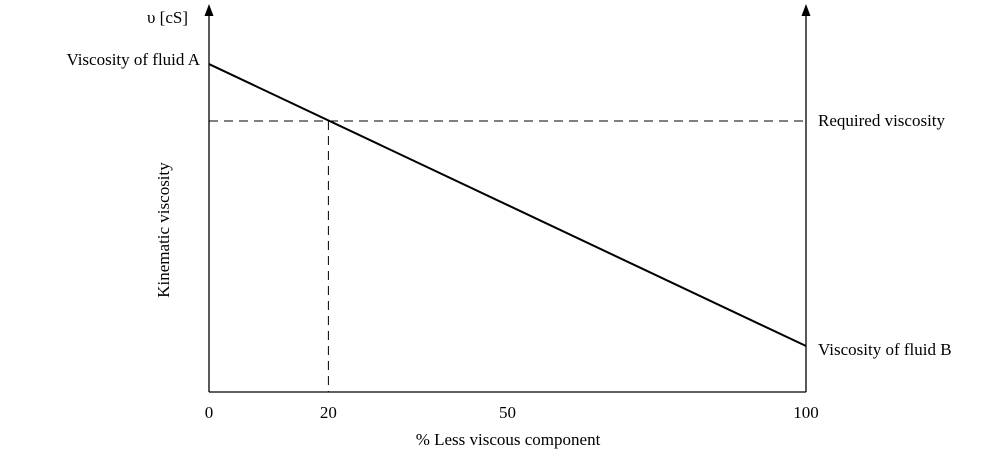 The height and width of the screenshot is (459, 1007). I want to click on x-axis-label: % Less viscous component, so click(508, 439).